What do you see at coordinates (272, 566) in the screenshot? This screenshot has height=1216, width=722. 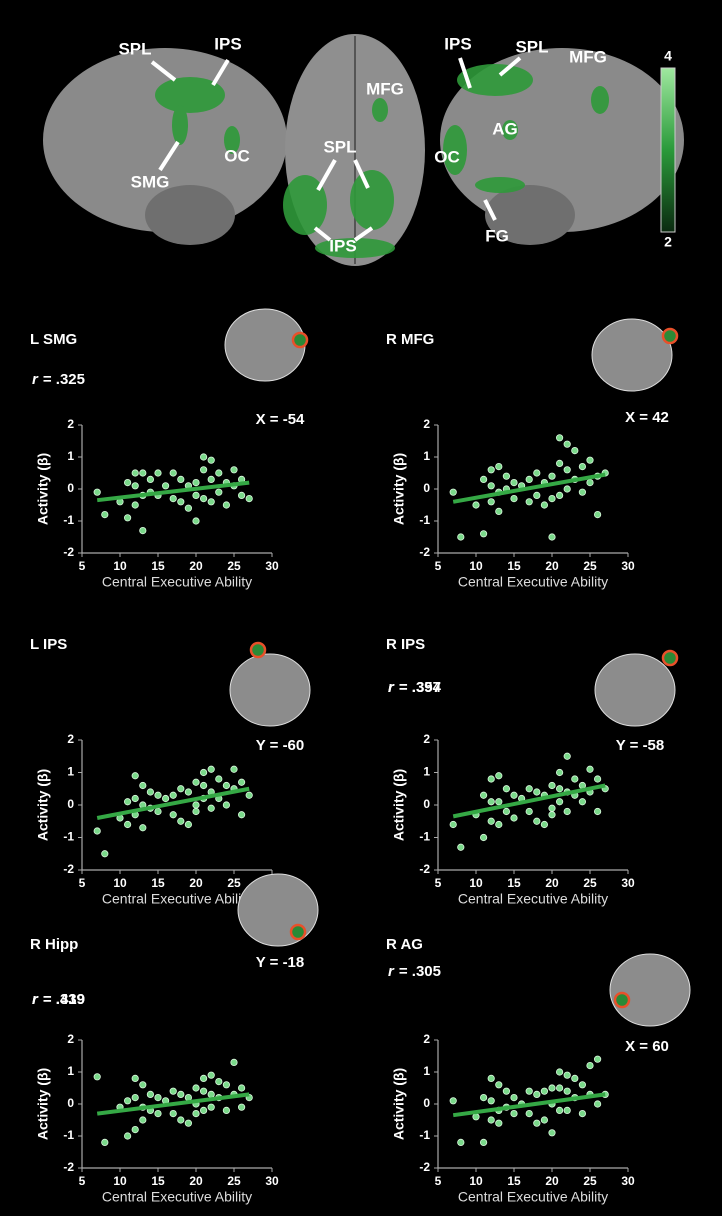 I see `x-tick-label: 30` at bounding box center [272, 566].